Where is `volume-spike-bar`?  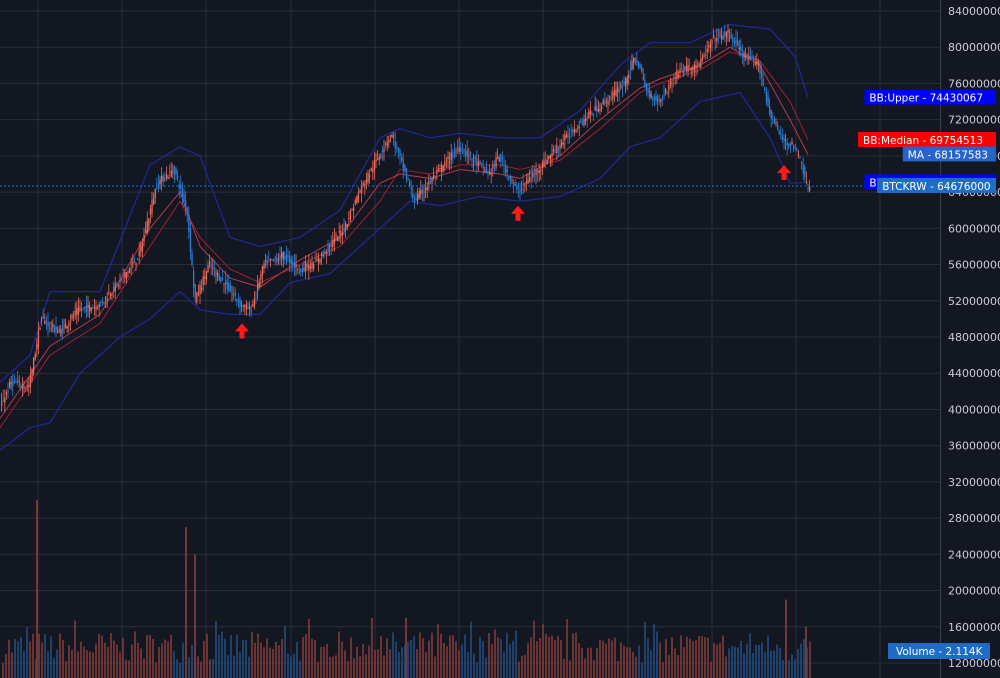
volume-spike-bar is located at coordinates (806, 652).